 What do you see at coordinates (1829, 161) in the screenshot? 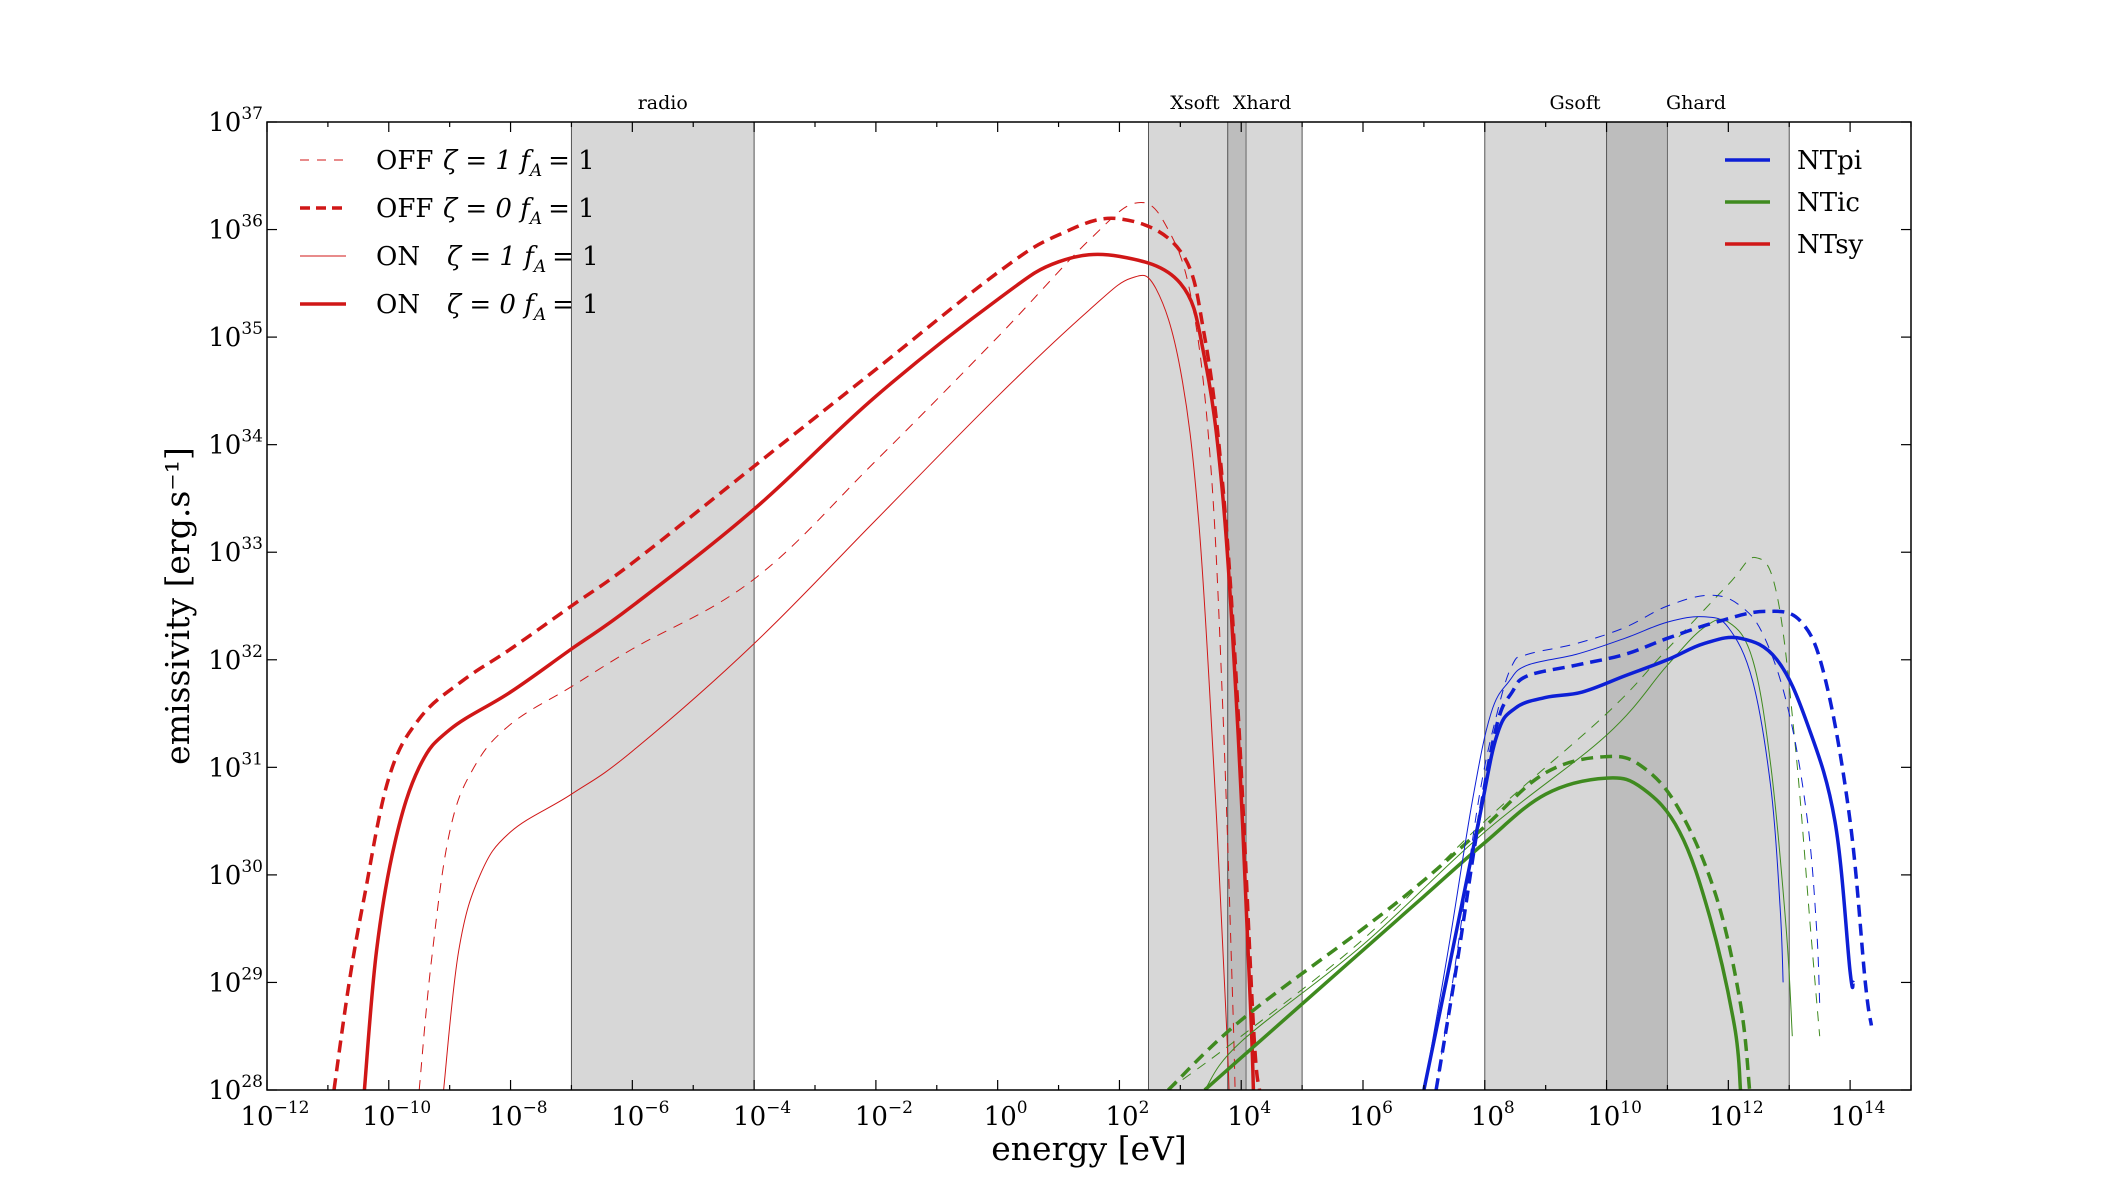
I see `component-legend-label: NTpi` at bounding box center [1829, 161].